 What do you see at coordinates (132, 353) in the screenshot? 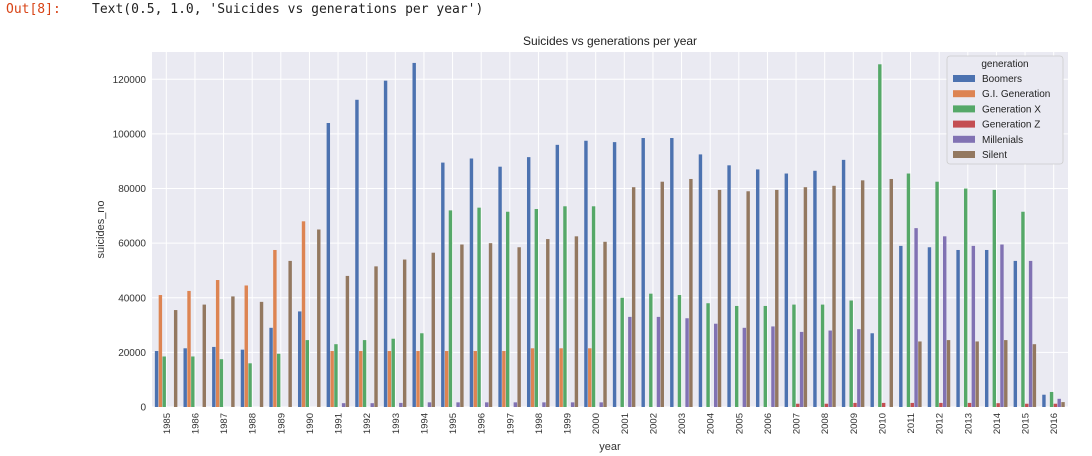
I see `y-tick-label: 20000` at bounding box center [132, 353].